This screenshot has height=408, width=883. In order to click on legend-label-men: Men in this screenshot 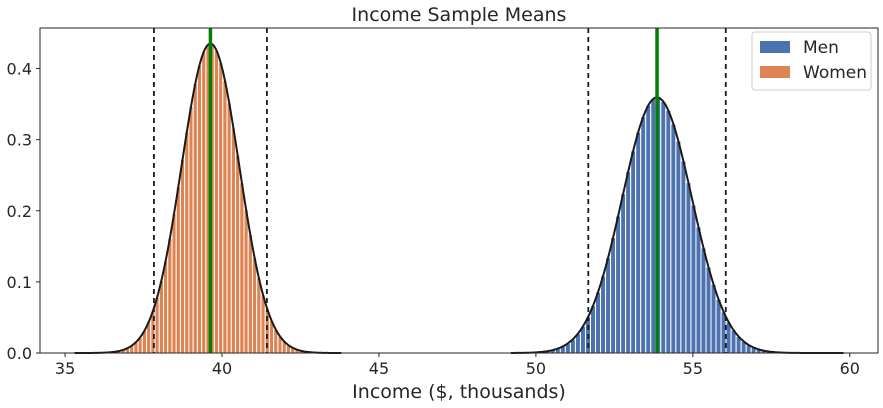, I will do `click(821, 48)`.